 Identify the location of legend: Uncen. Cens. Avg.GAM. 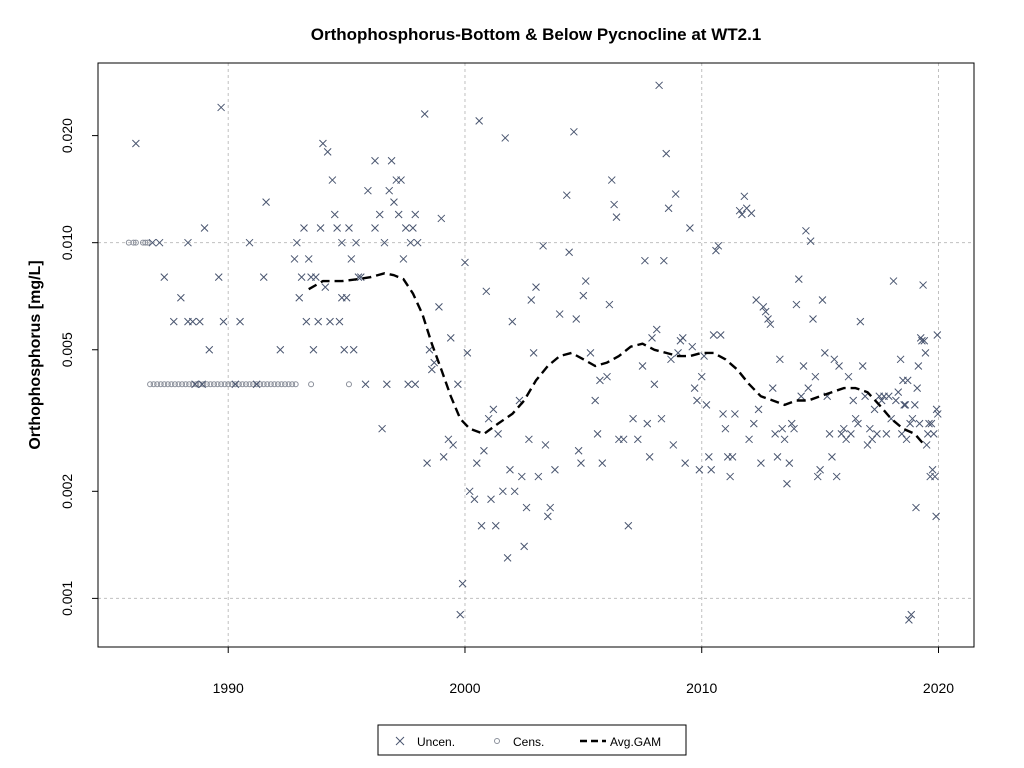
(532, 740).